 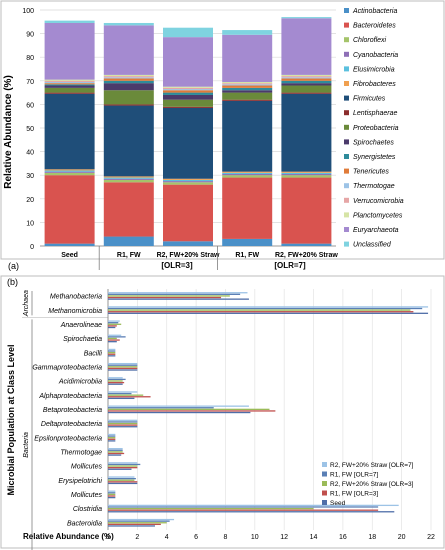 I want to click on bar-segment-spirochaetes, so click(x=69, y=86).